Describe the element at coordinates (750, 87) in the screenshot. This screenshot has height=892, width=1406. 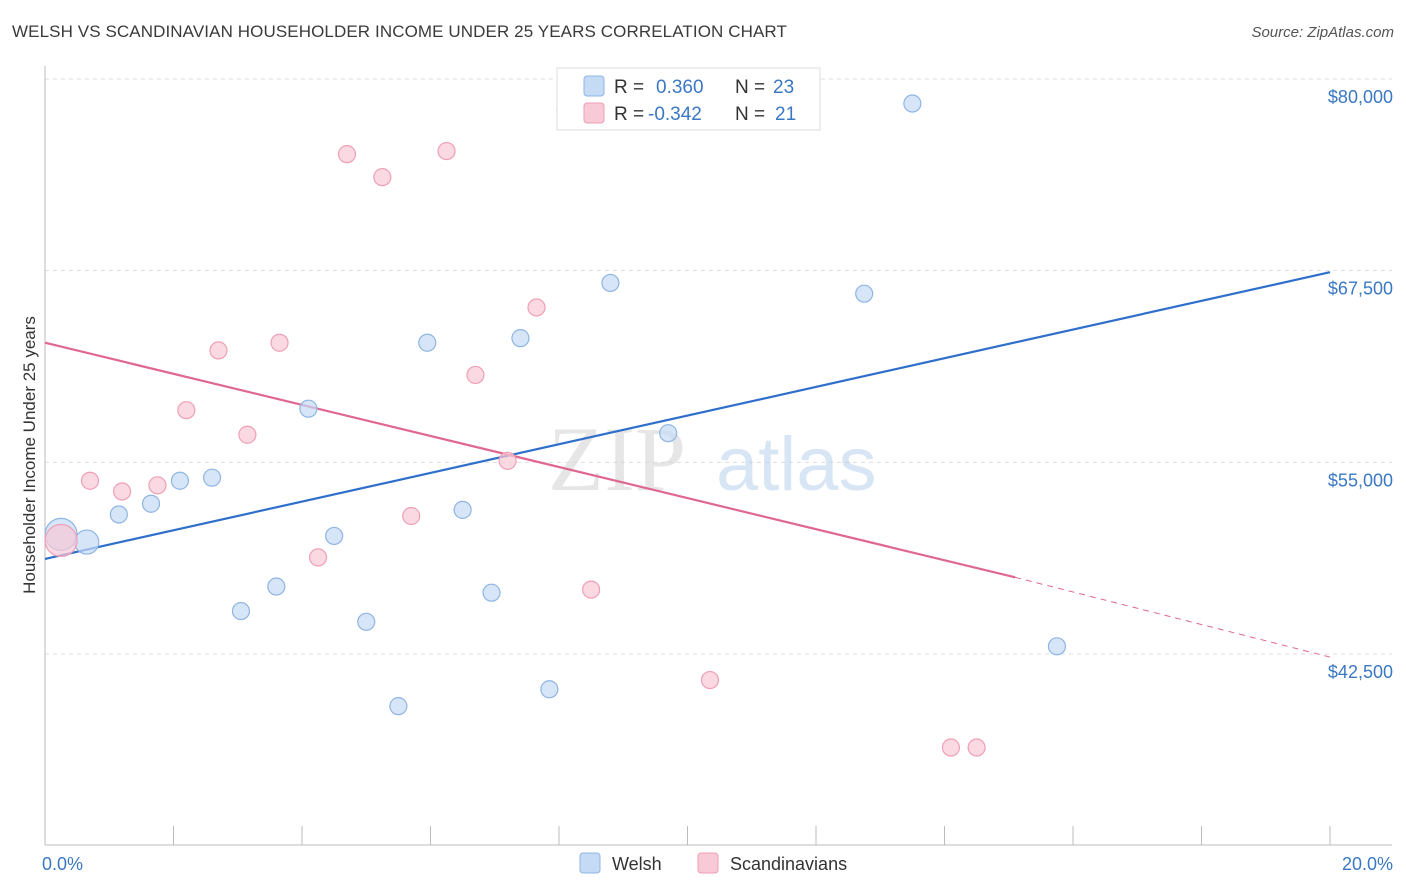
I see `legend-n-label-welsh: N =` at that location.